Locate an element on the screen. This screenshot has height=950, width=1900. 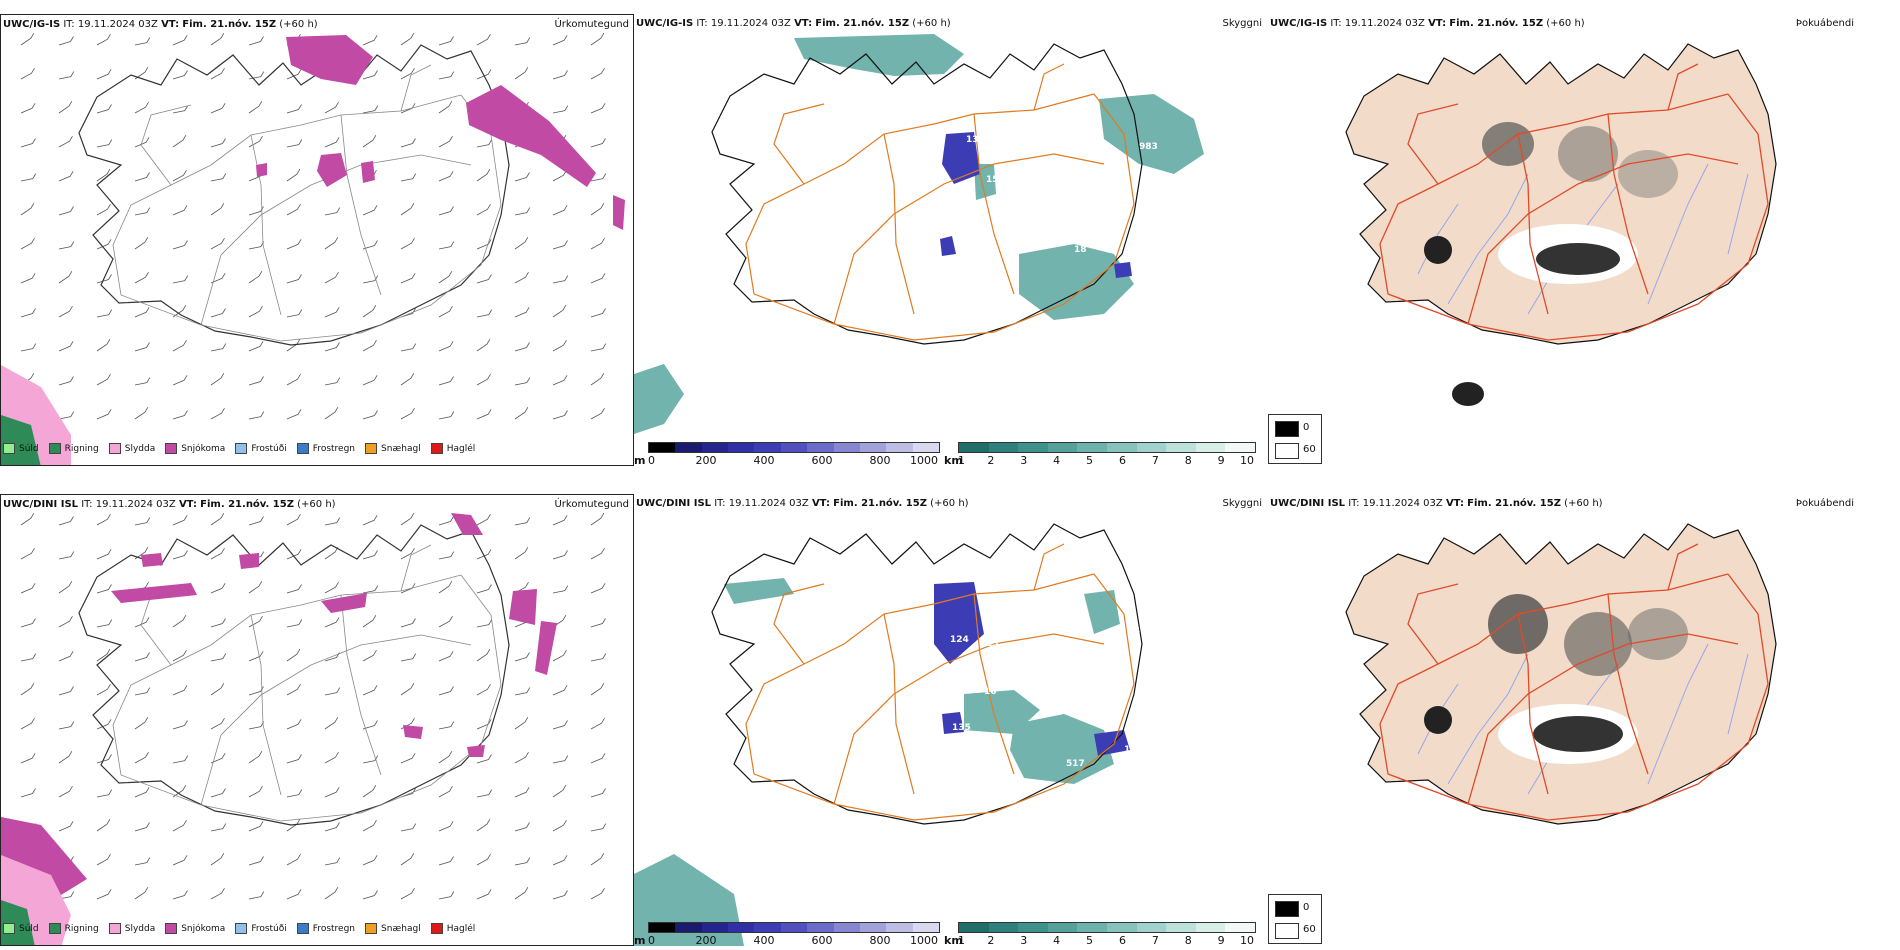
colorbar-tick: 3 is located at coordinates (1024, 940).